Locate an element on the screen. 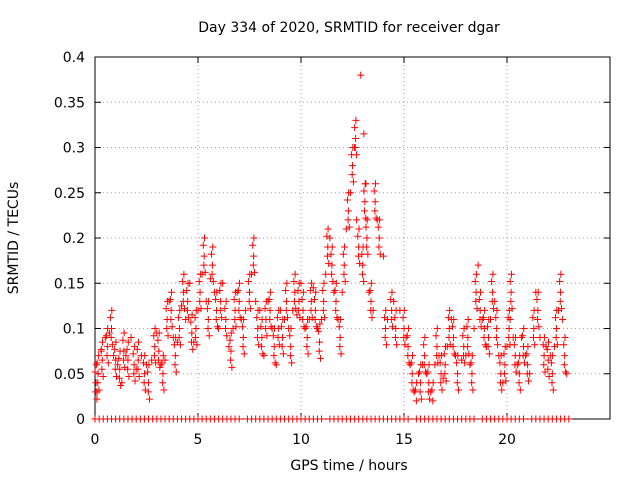 The width and height of the screenshot is (640, 480). y-tick-label: 0 is located at coordinates (80, 420).